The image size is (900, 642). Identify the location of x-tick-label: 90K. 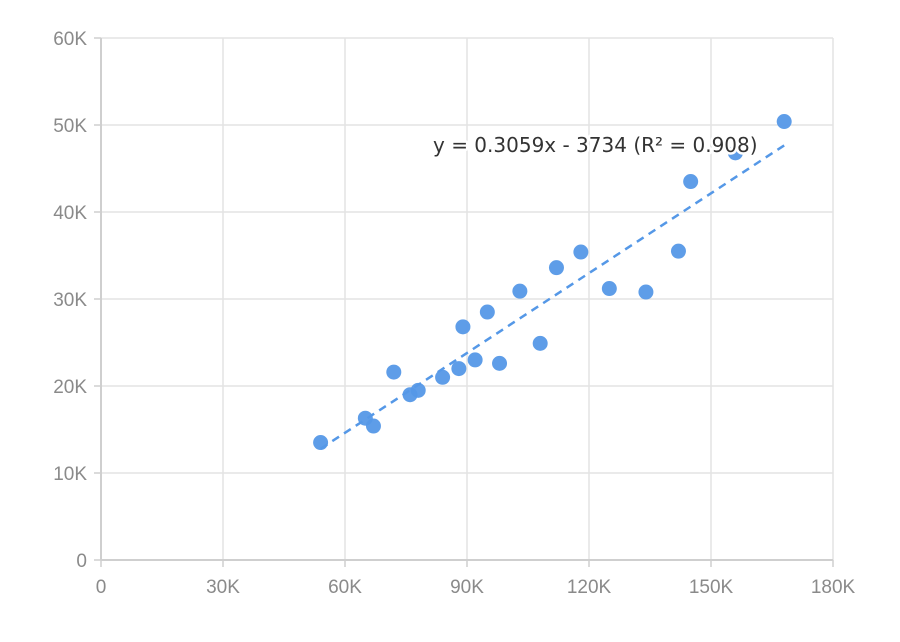
(467, 587).